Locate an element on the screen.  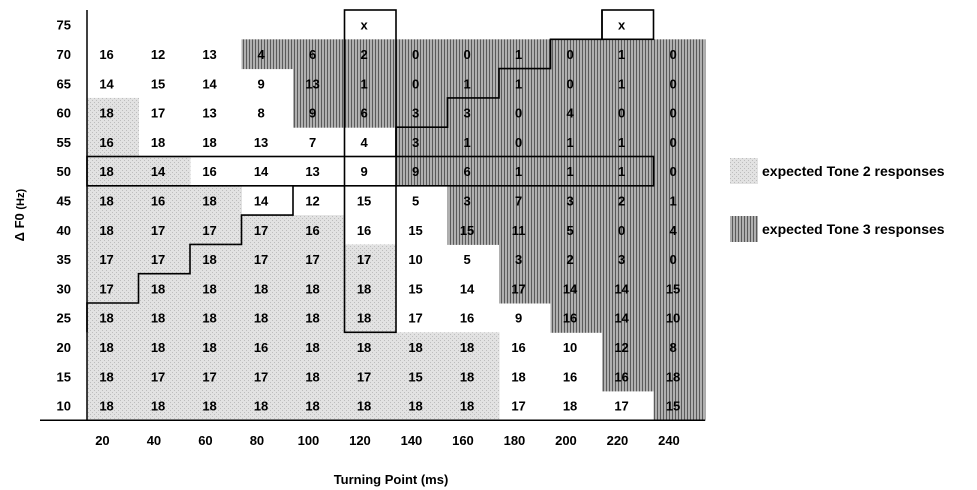
cell-value: 6 is located at coordinates (466, 171).